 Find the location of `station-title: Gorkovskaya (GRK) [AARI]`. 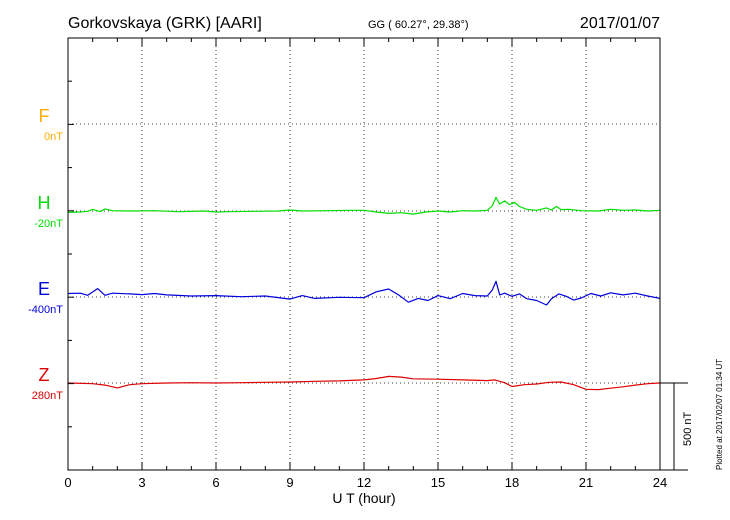

station-title: Gorkovskaya (GRK) [AARI] is located at coordinates (165, 23).